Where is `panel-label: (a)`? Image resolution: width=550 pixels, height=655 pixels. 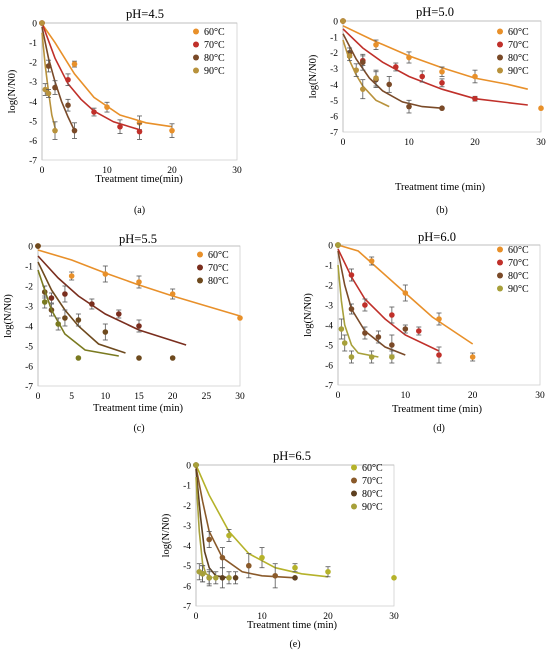 panel-label: (a) is located at coordinates (139, 210).